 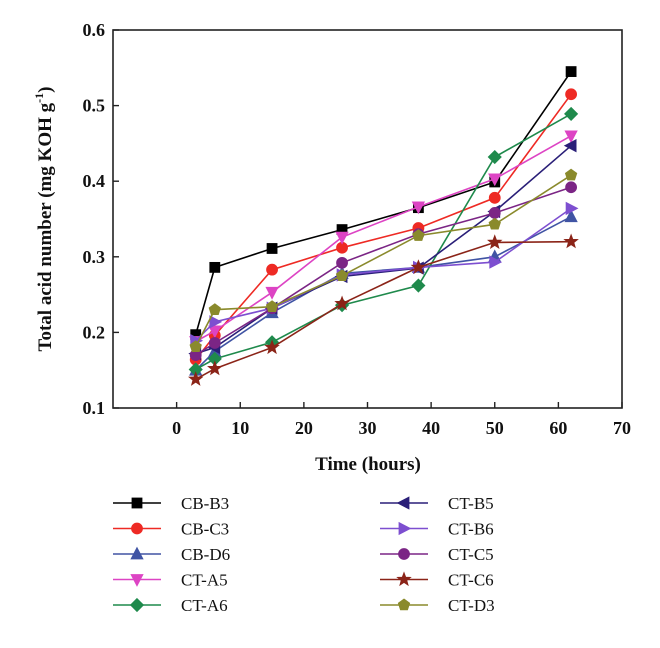 I want to click on legend-label: CT-A5, so click(x=204, y=580).